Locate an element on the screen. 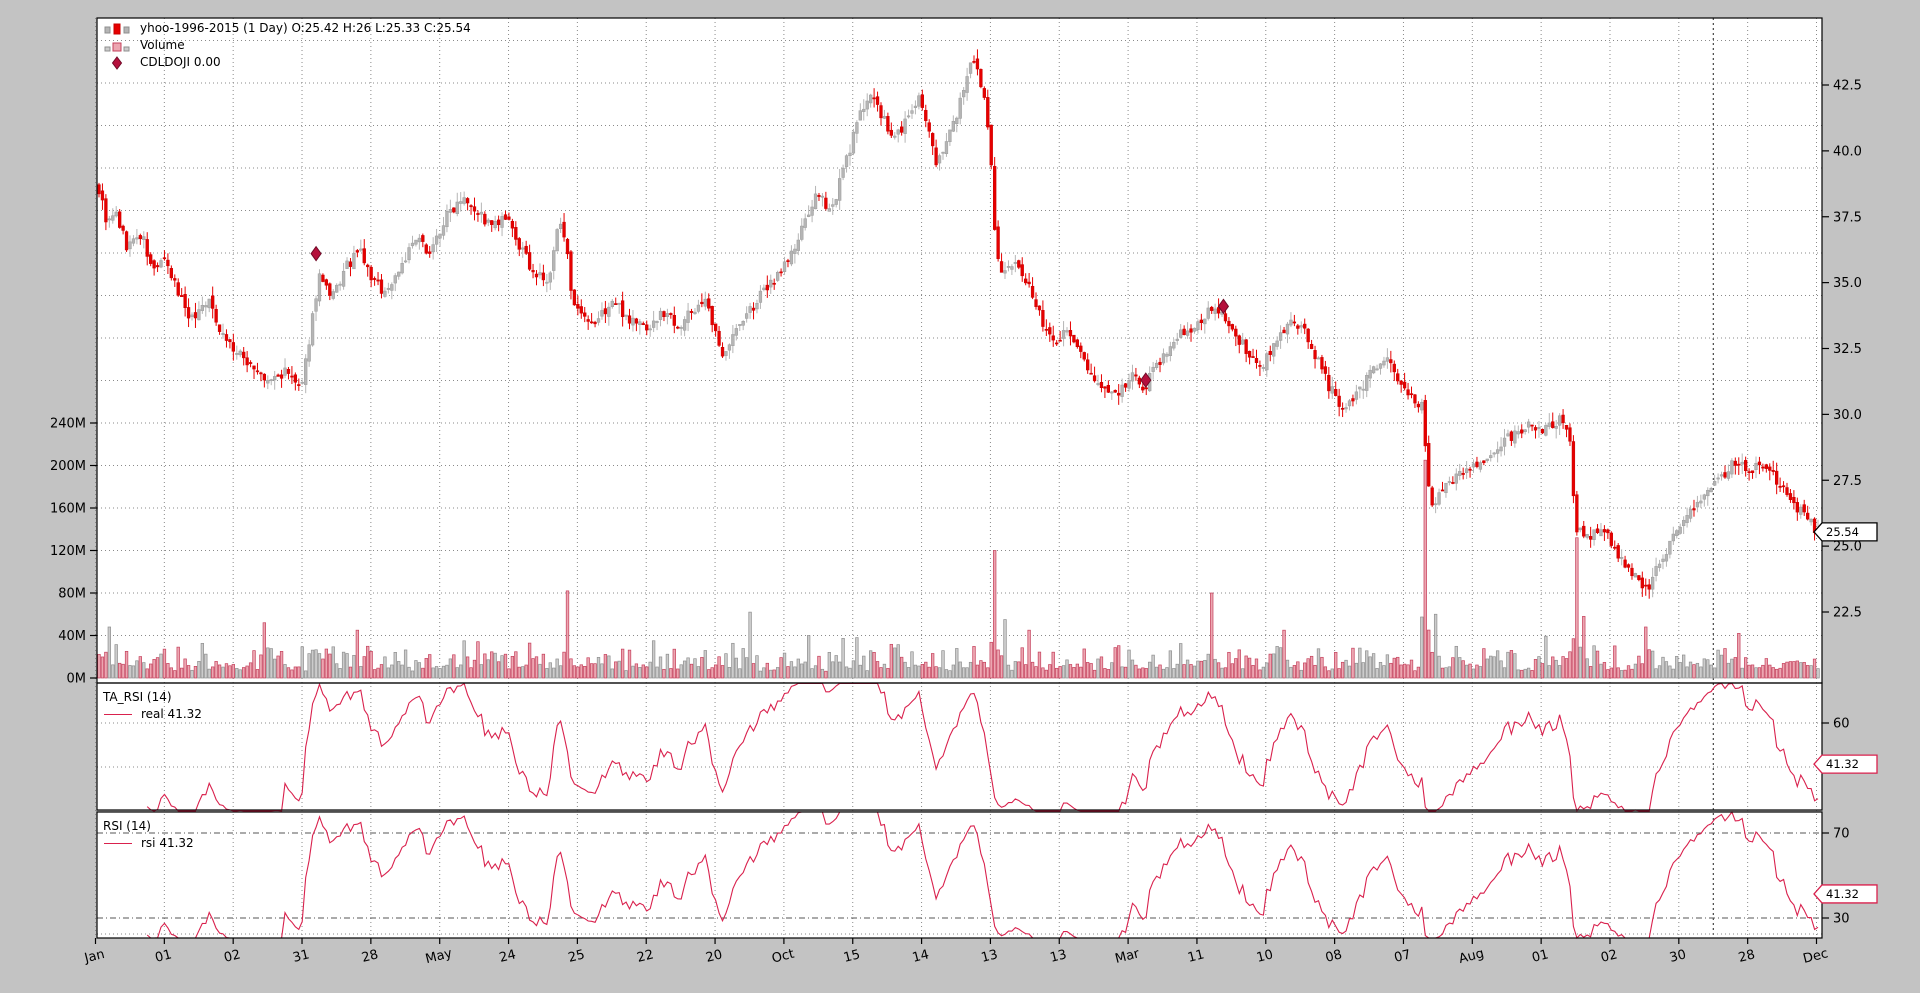 This screenshot has height=993, width=1920. svg-text: 07 is located at coordinates (1403, 956).